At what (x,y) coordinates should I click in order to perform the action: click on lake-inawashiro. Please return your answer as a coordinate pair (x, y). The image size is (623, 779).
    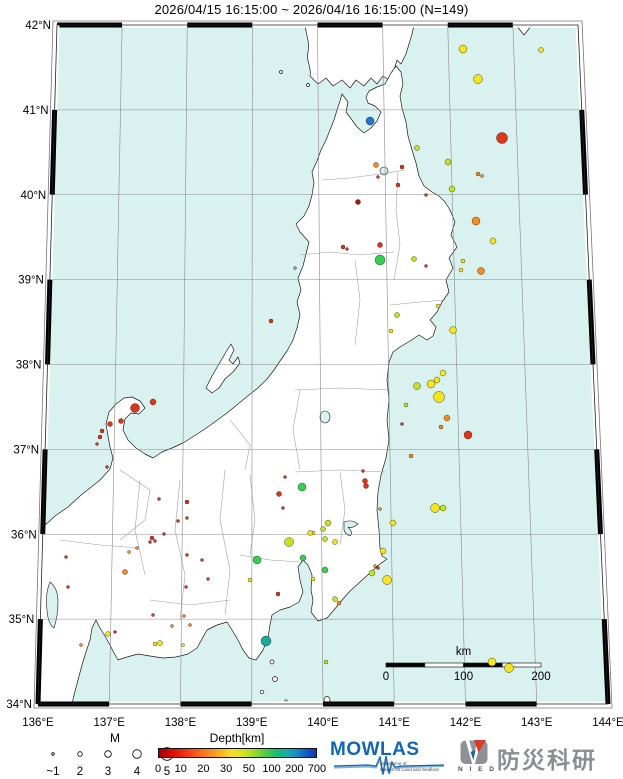
    Looking at the image, I should click on (325, 417).